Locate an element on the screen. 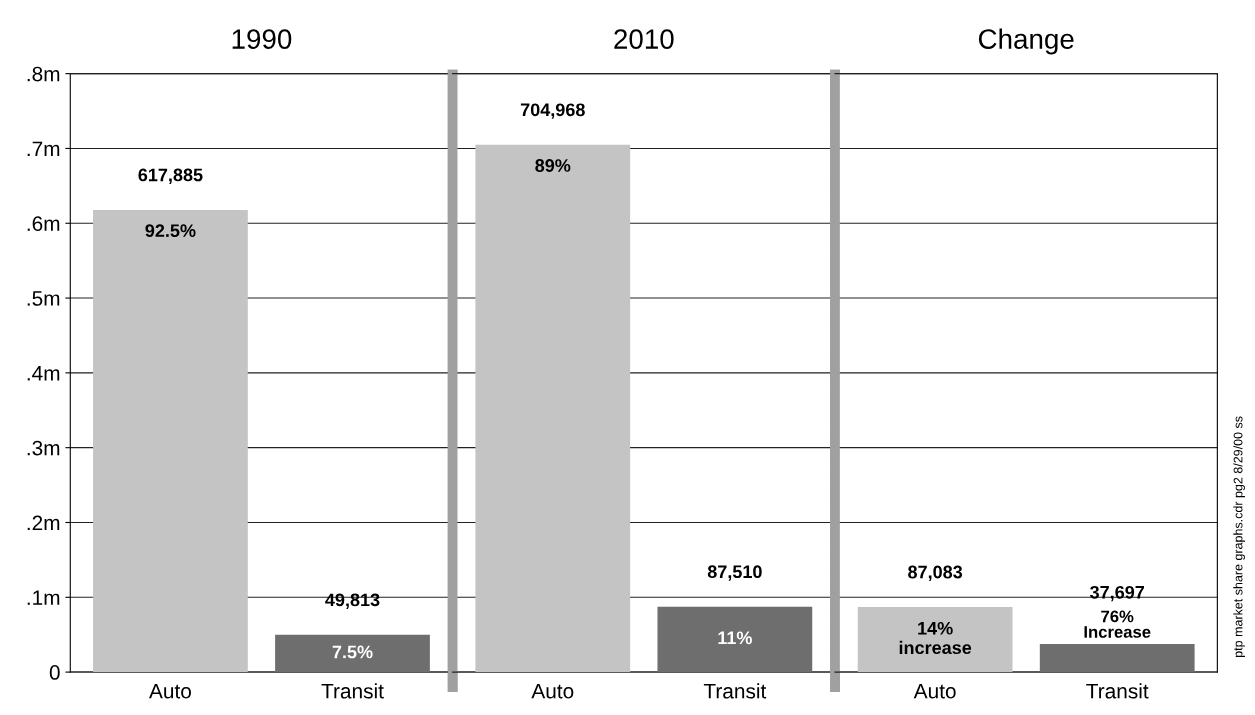  data-label: 704,968 is located at coordinates (552, 111).